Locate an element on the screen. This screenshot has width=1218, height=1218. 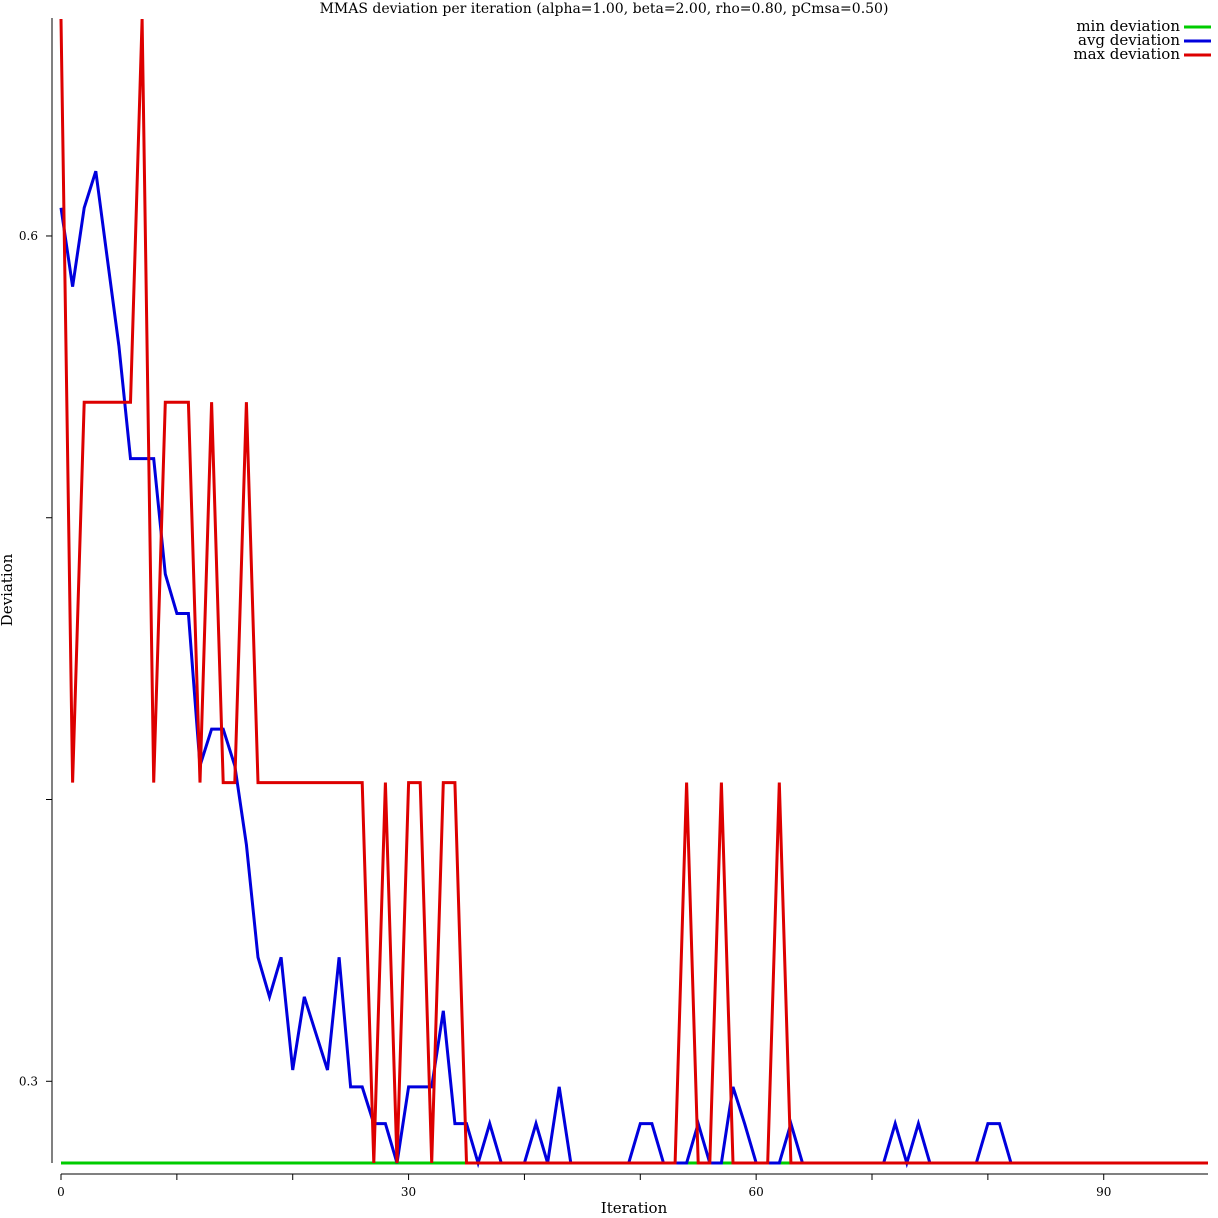
y-tick-label: 0.3 is located at coordinates (28, 1081).